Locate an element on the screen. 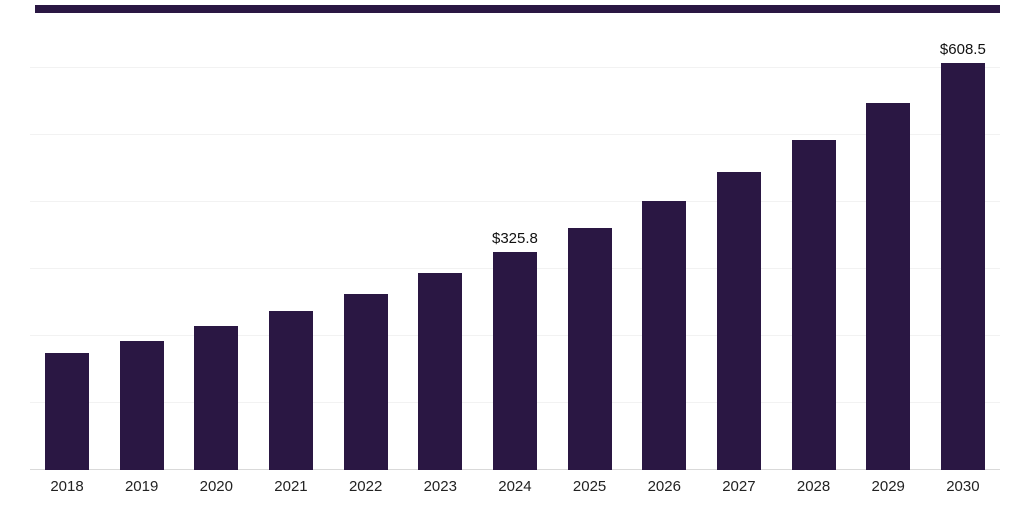 Image resolution: width=1024 pixels, height=512 pixels. bar-2018 is located at coordinates (67, 411).